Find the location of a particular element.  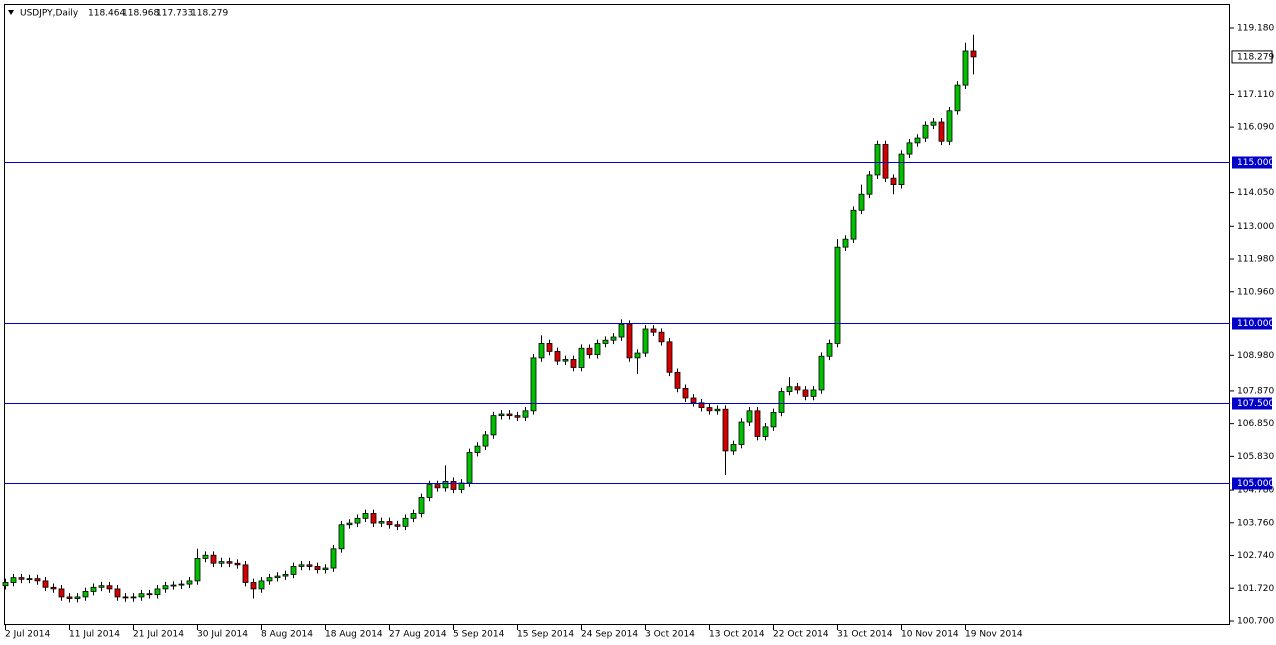

x-tick-label: 3 Oct 2014 is located at coordinates (670, 635).